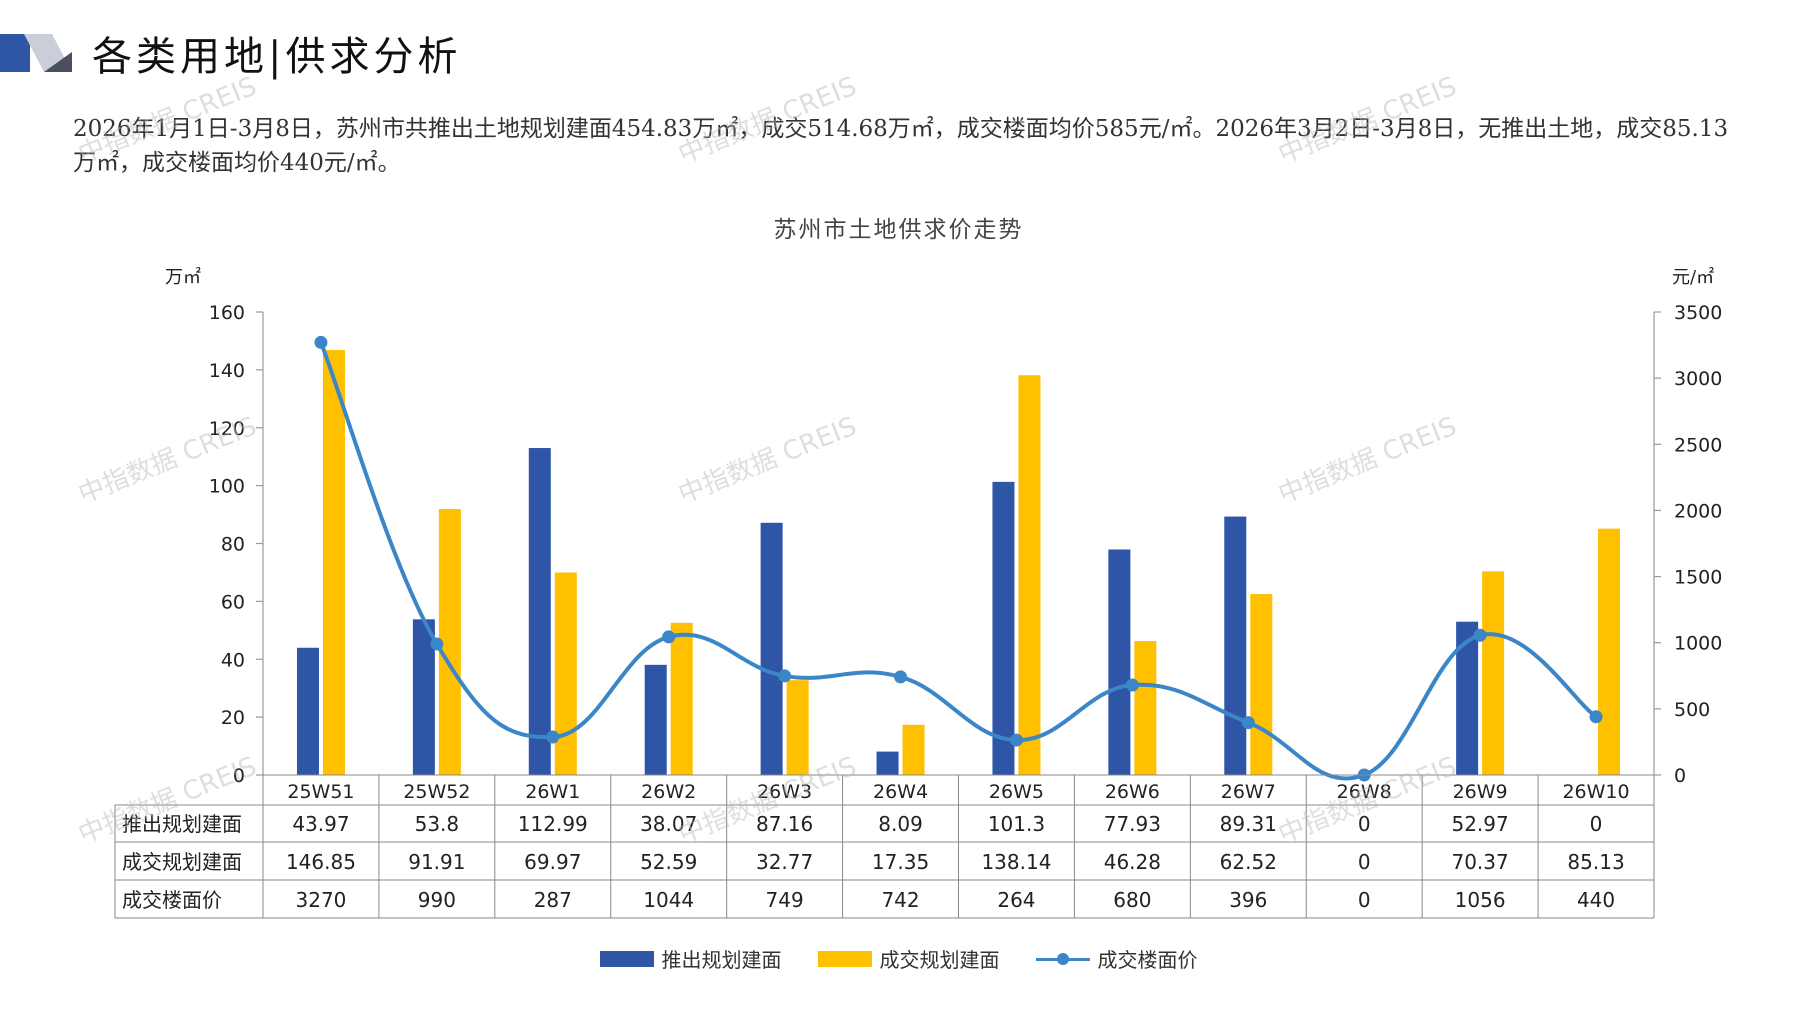  Describe the element at coordinates (1692, 710) in the screenshot. I see `right-axis-tick-label: 500` at that location.